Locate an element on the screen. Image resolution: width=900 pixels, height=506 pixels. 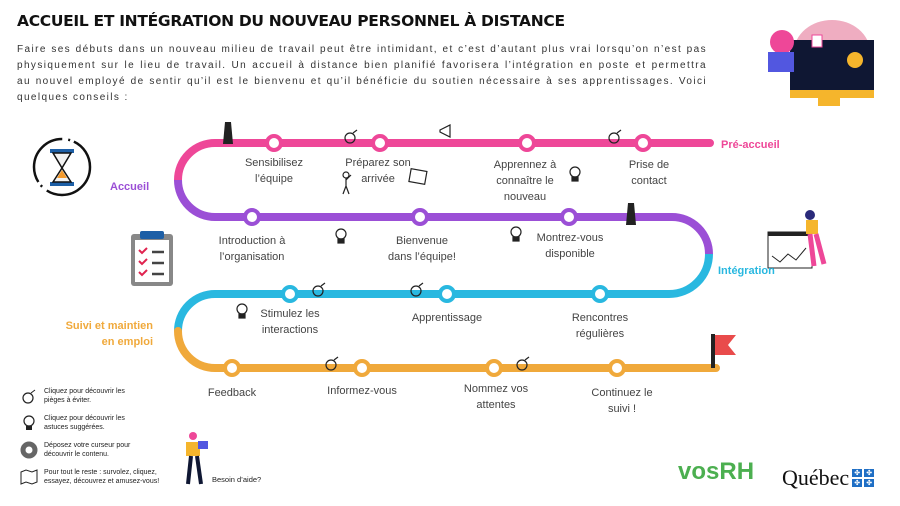
quebec-flag-icon: ✤ ✤ ✤ ✤ is located at coordinates (863, 478).